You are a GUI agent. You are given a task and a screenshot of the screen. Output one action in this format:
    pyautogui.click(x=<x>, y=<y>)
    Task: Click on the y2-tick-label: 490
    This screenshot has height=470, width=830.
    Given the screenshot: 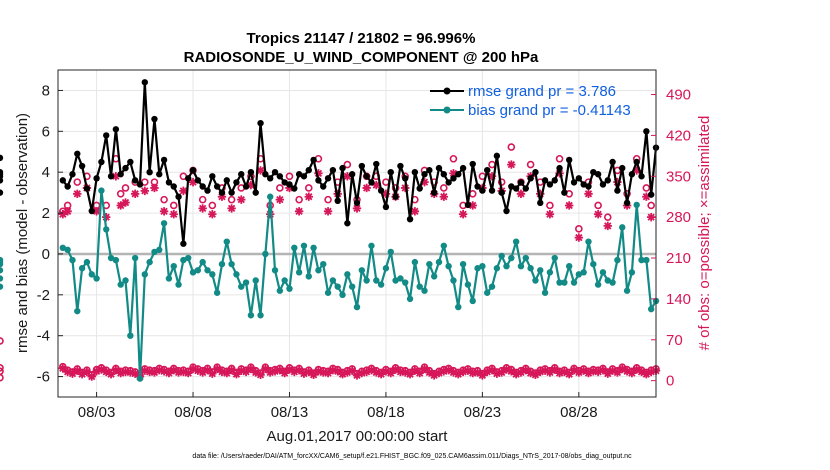 What is the action you would take?
    pyautogui.click(x=678, y=95)
    